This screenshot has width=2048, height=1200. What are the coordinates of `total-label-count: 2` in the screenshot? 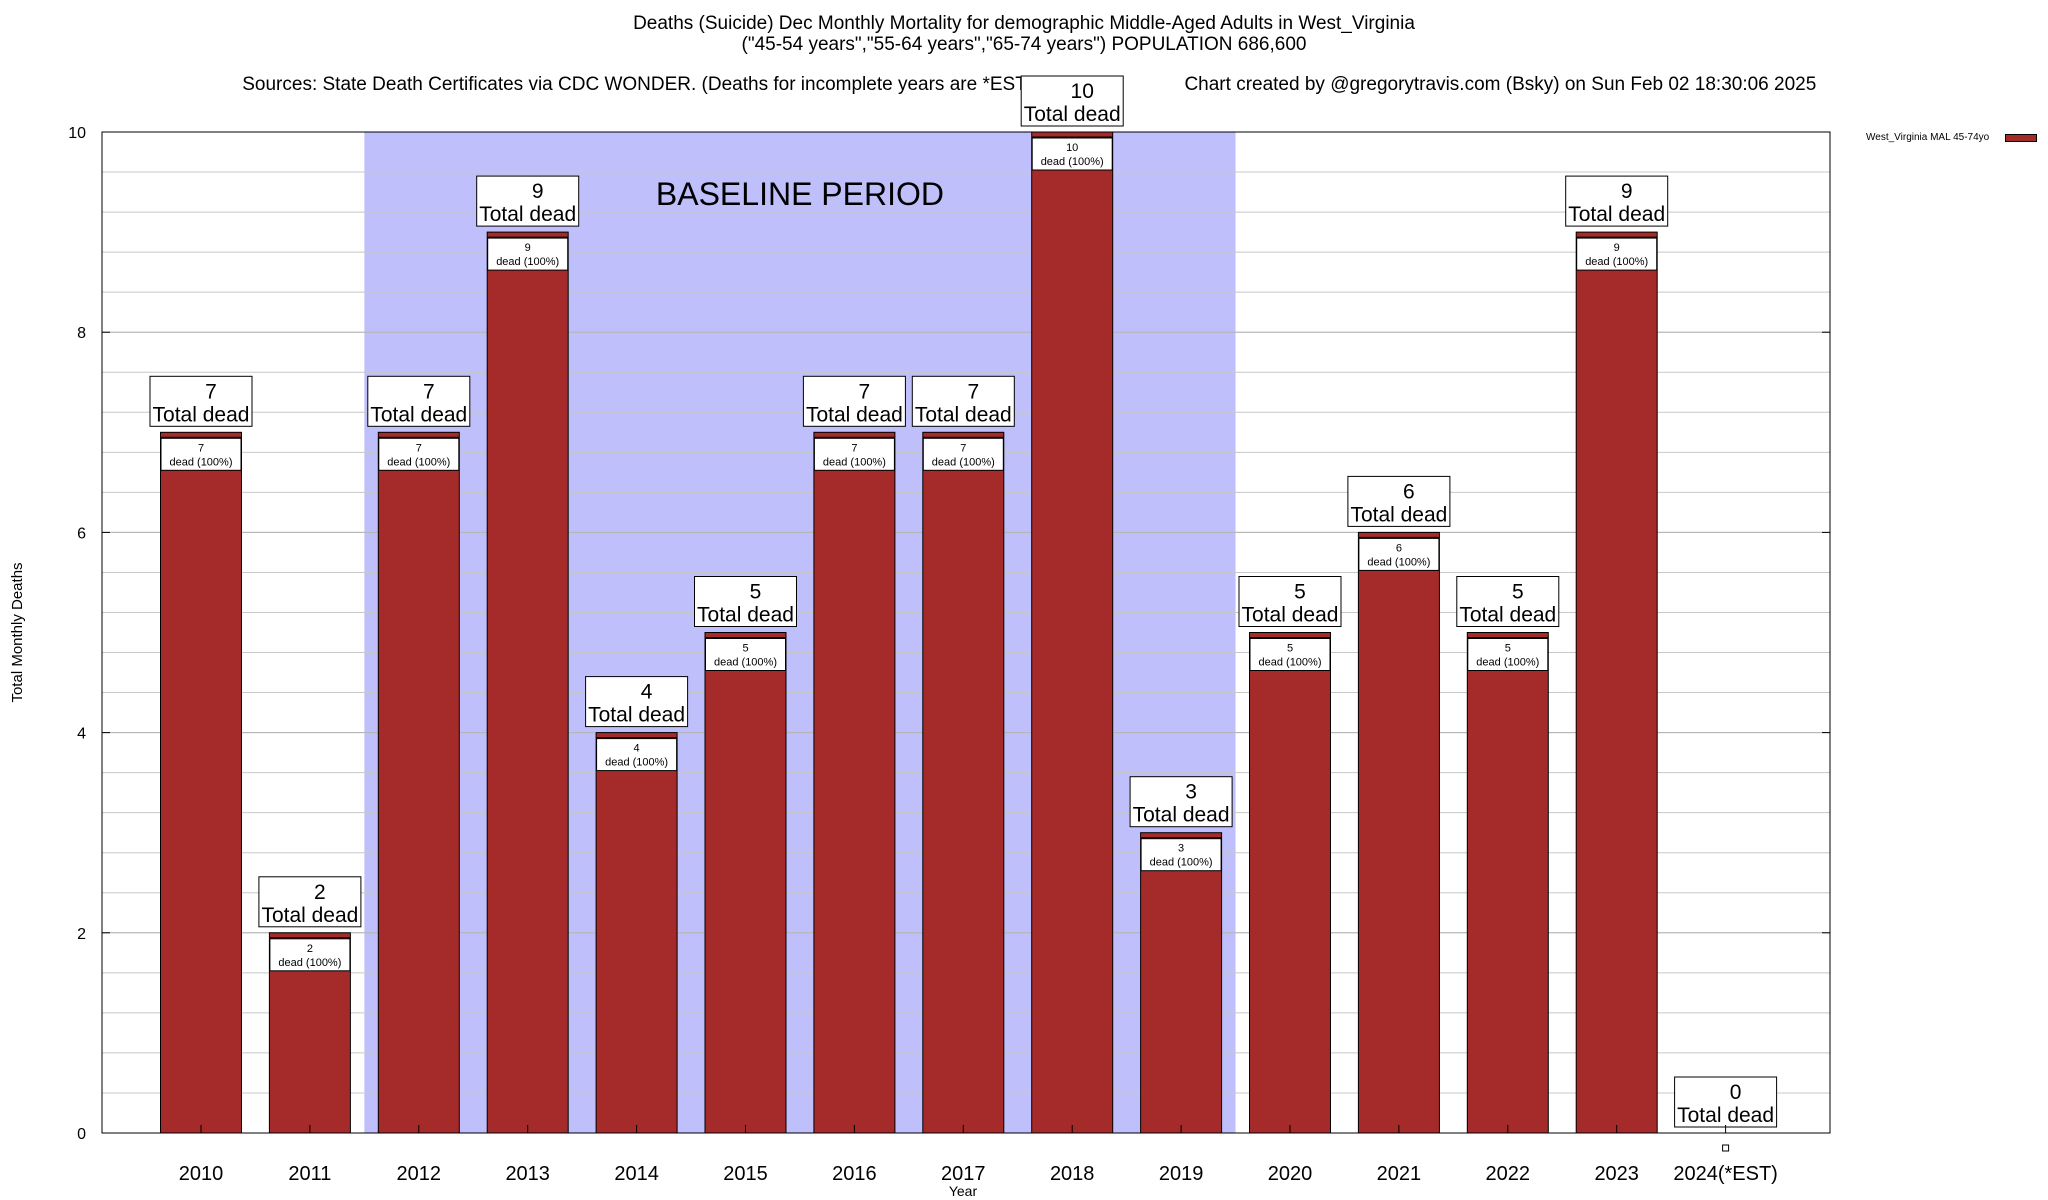 It's located at (320, 892).